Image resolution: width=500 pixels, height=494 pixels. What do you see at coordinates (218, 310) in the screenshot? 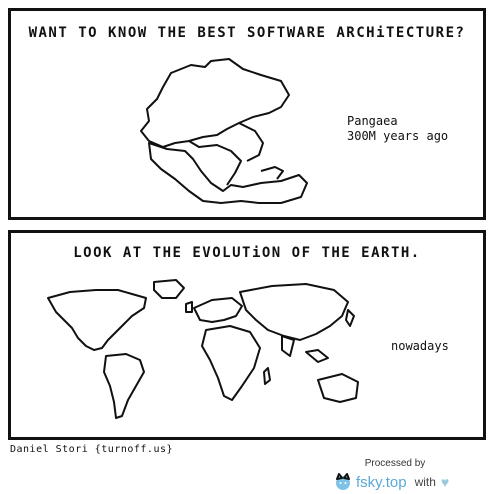
I see `europe-continent` at bounding box center [218, 310].